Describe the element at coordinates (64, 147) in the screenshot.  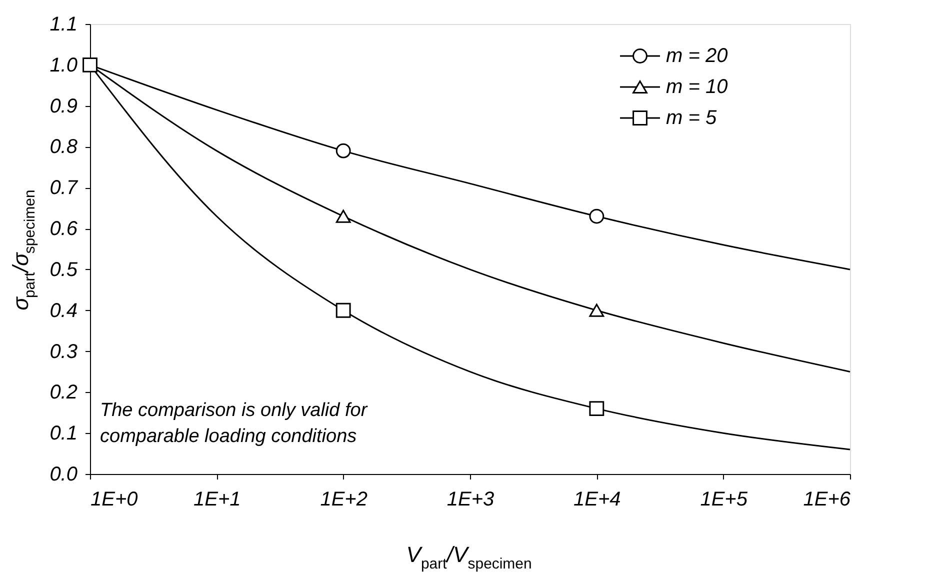
I see `y-tick-label: 0.8` at that location.